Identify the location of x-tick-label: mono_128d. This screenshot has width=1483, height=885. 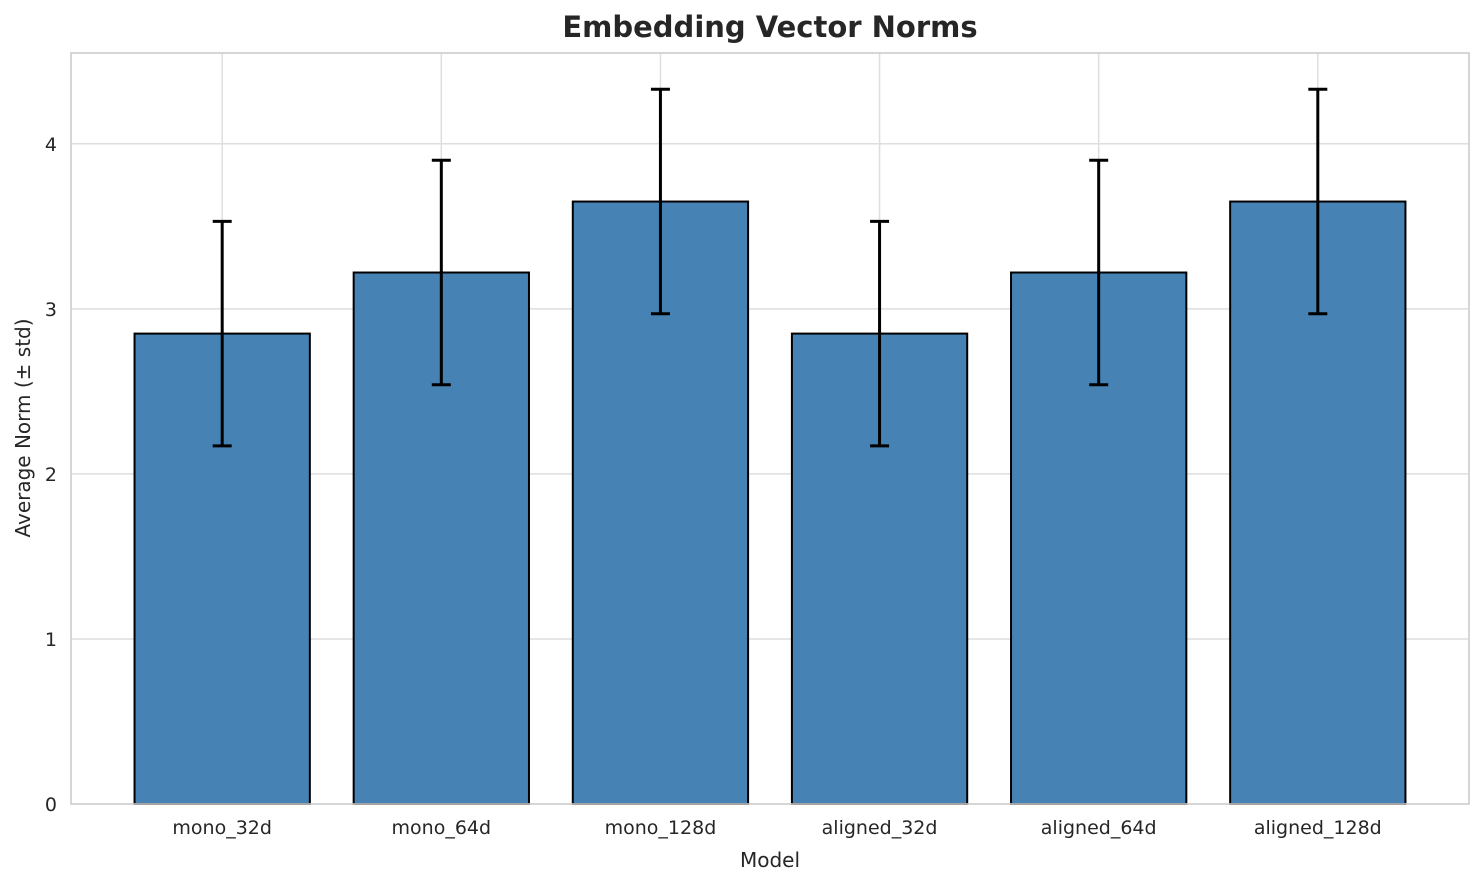
(661, 828).